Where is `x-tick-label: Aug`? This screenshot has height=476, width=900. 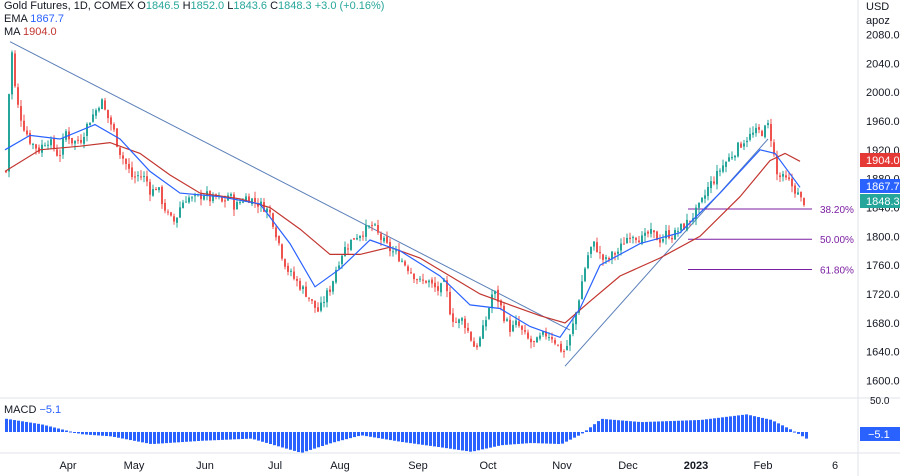 x-tick-label: Aug is located at coordinates (340, 466).